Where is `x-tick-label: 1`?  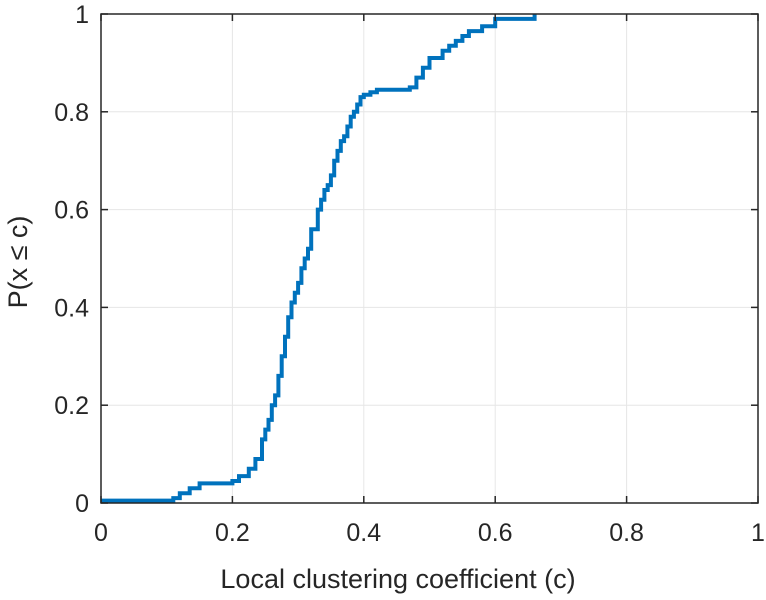
x-tick-label: 1 is located at coordinates (758, 533).